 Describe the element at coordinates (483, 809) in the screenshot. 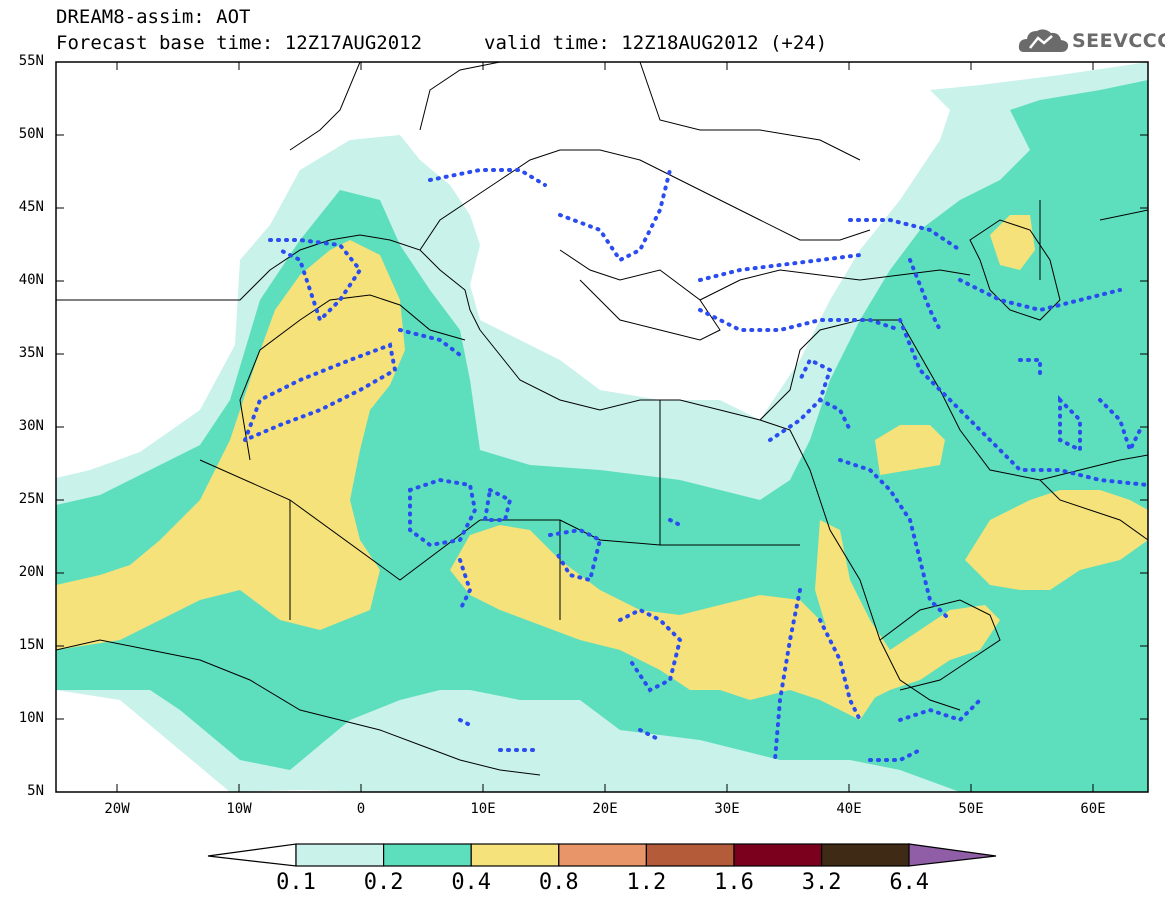

I see `lon-label: 10E` at that location.